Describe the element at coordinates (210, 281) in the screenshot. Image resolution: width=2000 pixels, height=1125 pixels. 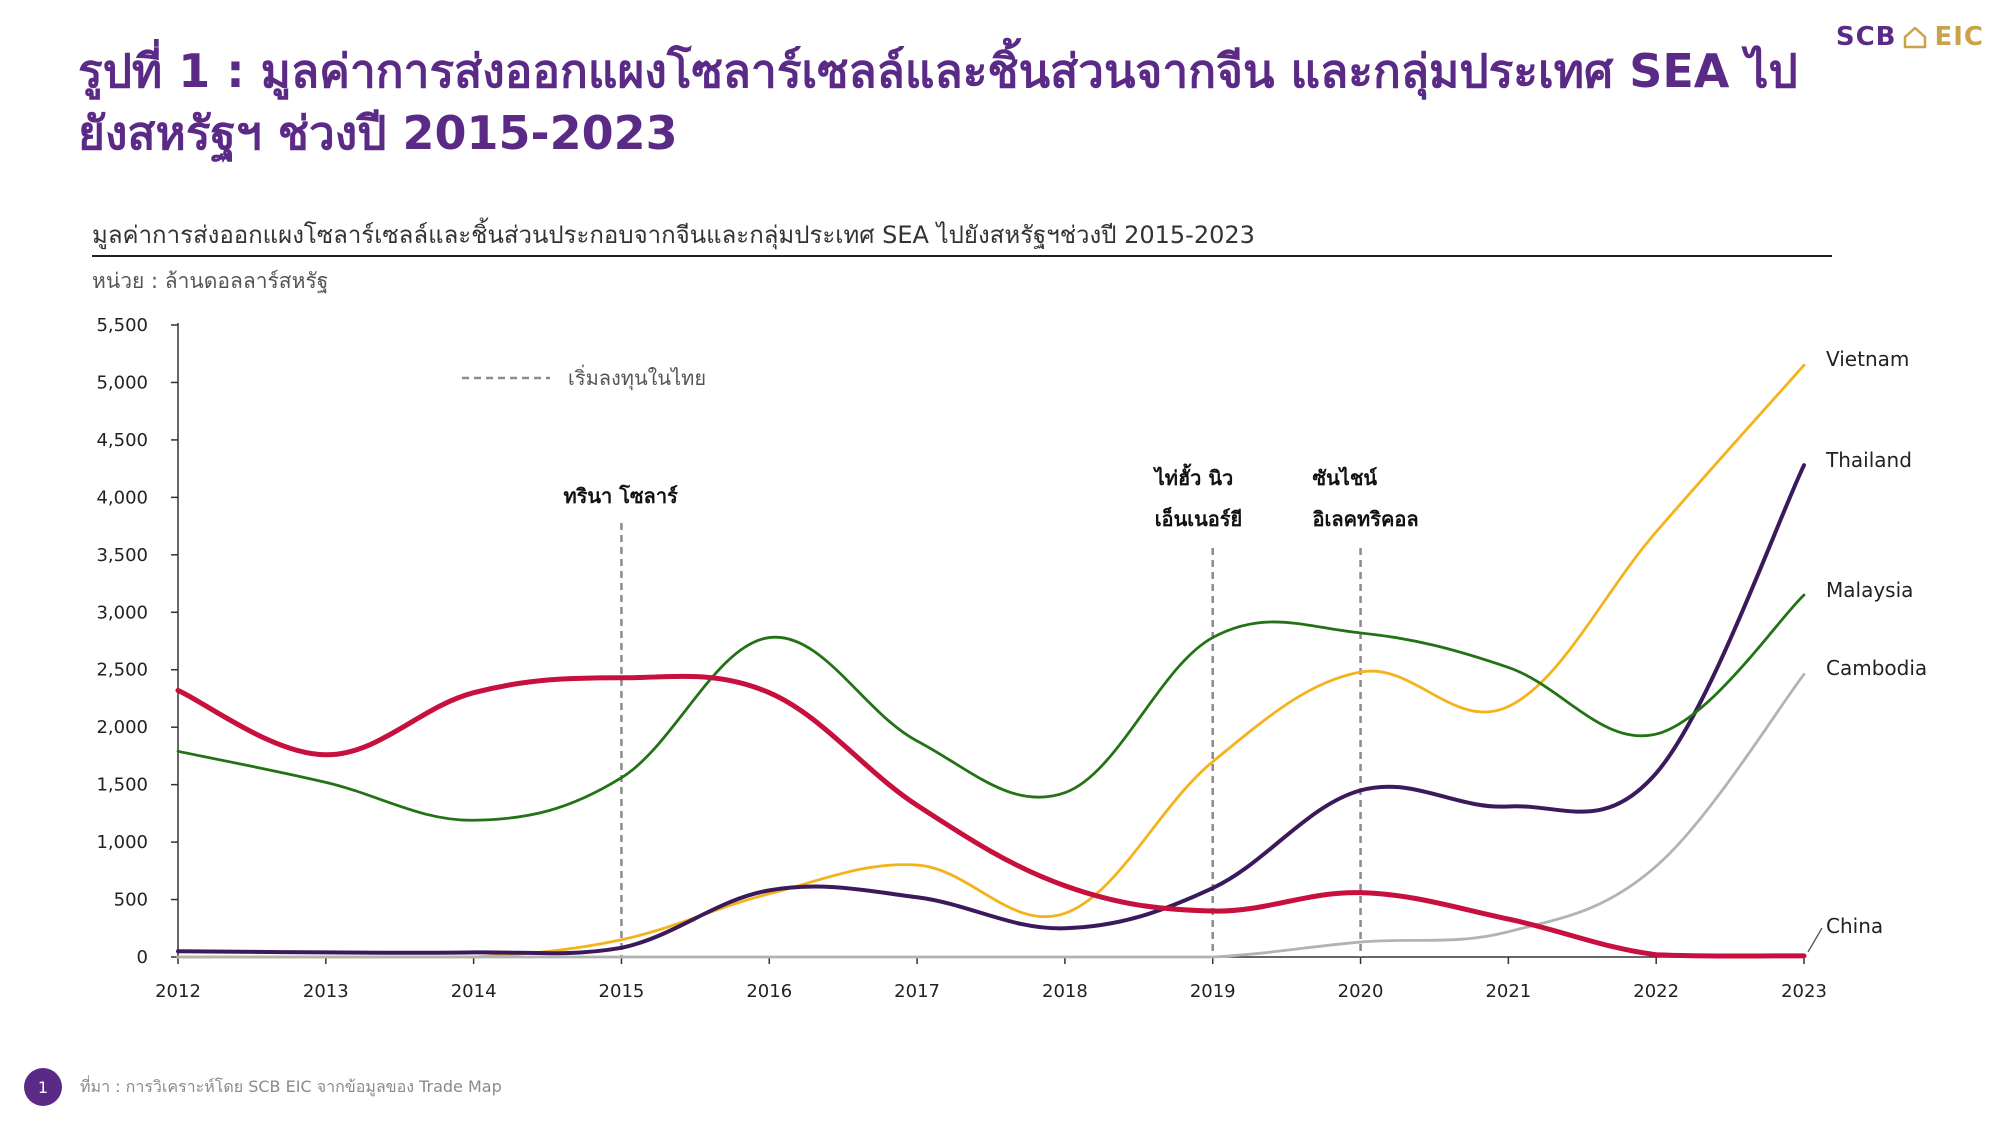
I see `unit-label: หน่วย : ล้านดอลลาร์สหรัฐ` at that location.